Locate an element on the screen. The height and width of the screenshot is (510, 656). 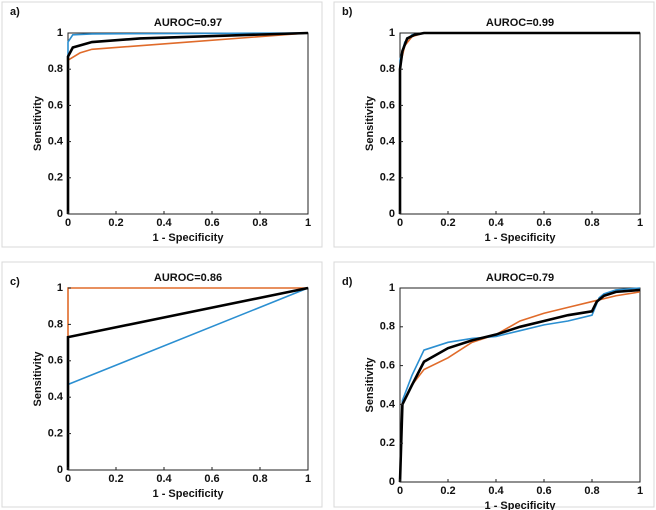
chart-title: AUROC=0.97 is located at coordinates (188, 23).